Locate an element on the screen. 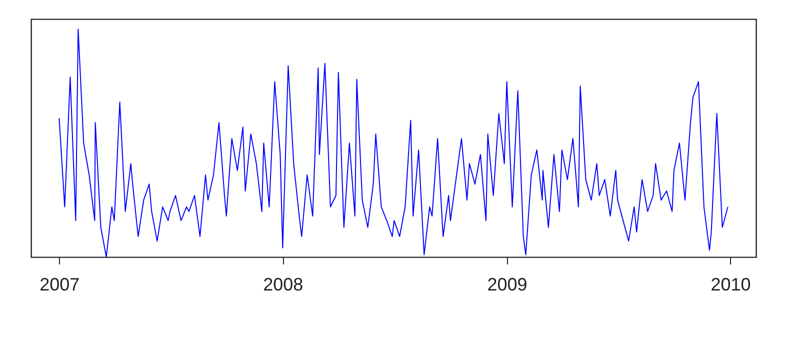  x-tick-label: 2010 is located at coordinates (730, 284).